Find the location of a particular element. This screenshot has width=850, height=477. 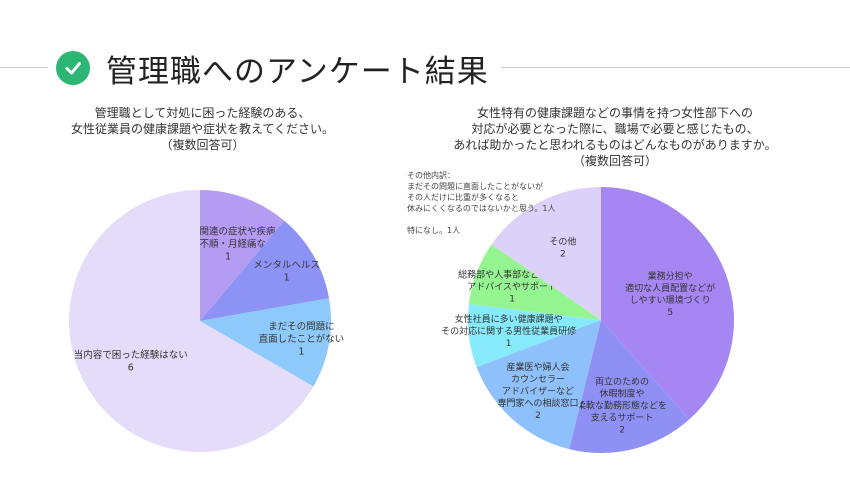

pie-2-slice-5-label: その他 2 is located at coordinates (562, 247).